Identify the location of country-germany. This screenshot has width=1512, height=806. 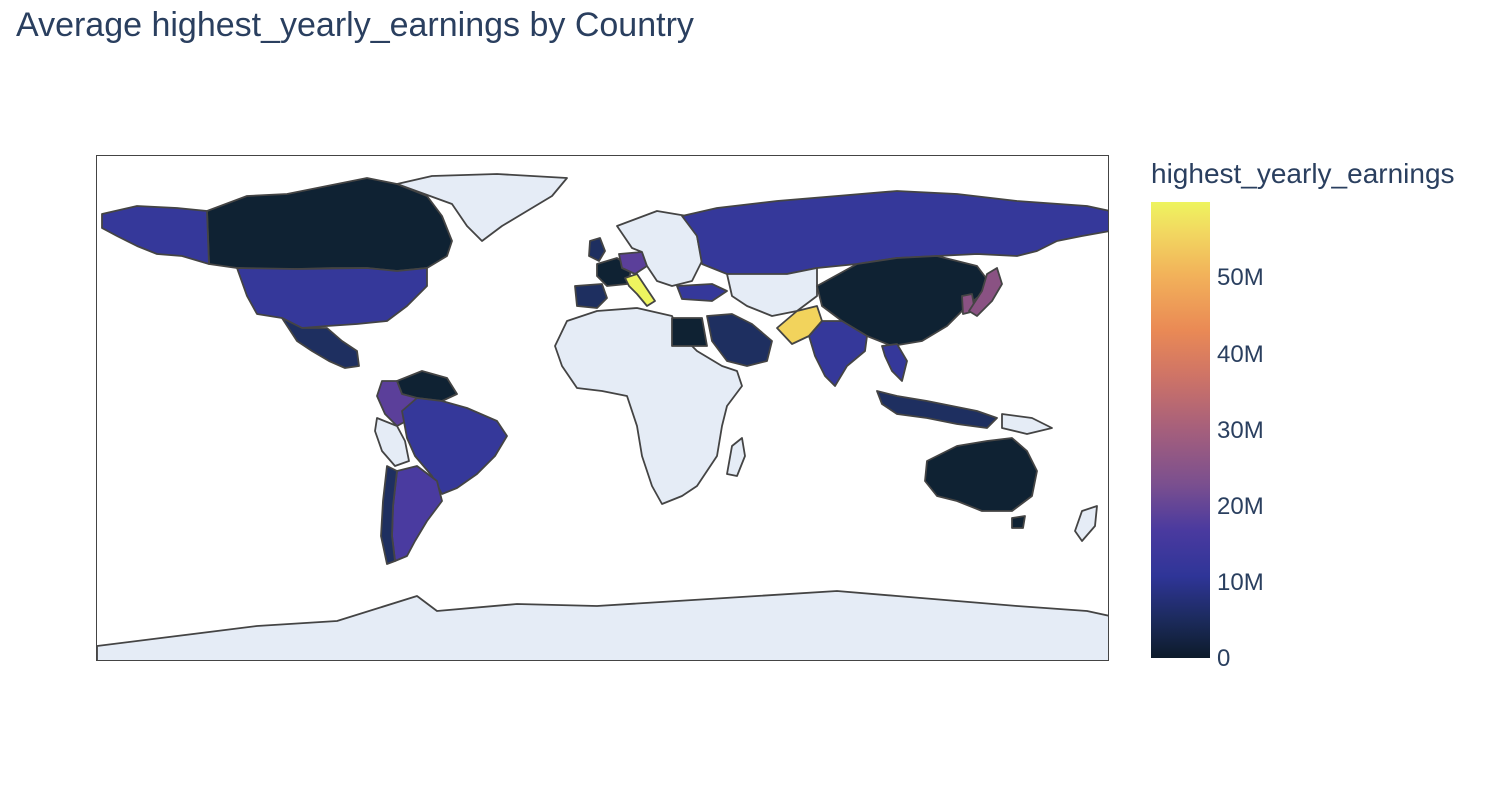
(633, 263).